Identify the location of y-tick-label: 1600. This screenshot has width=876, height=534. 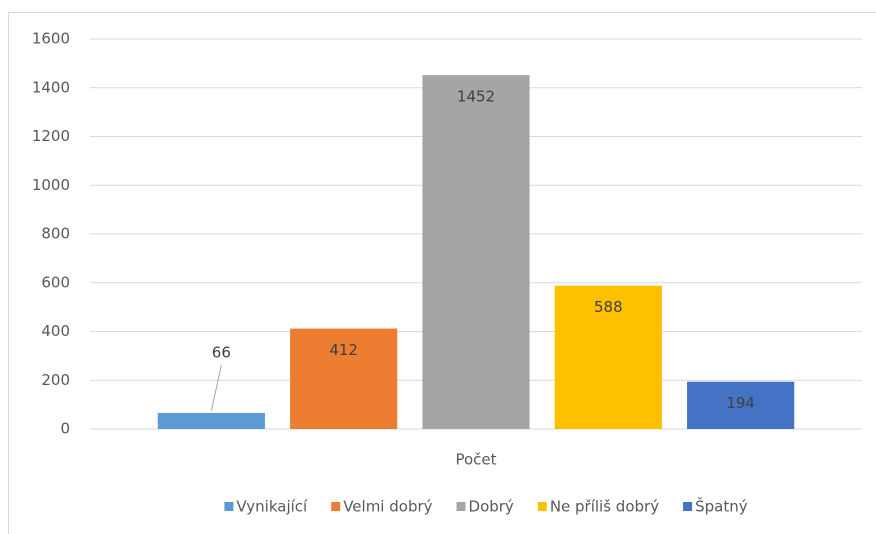
(51, 39).